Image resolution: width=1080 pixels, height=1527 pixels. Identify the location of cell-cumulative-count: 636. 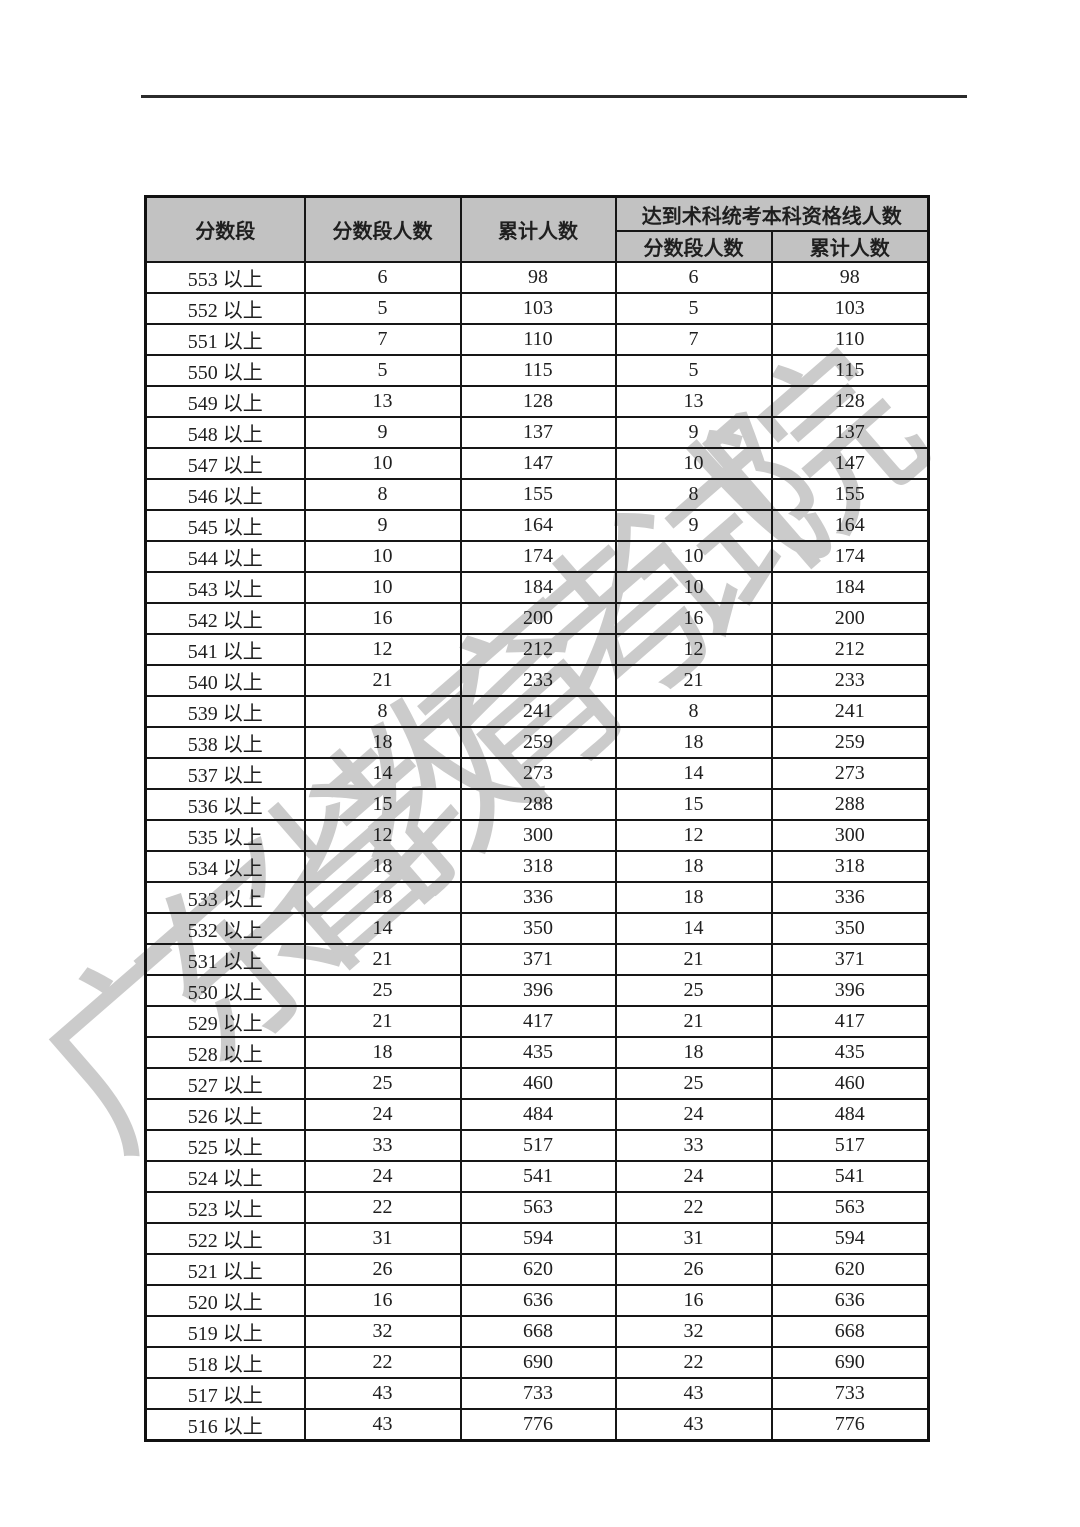
(538, 1300).